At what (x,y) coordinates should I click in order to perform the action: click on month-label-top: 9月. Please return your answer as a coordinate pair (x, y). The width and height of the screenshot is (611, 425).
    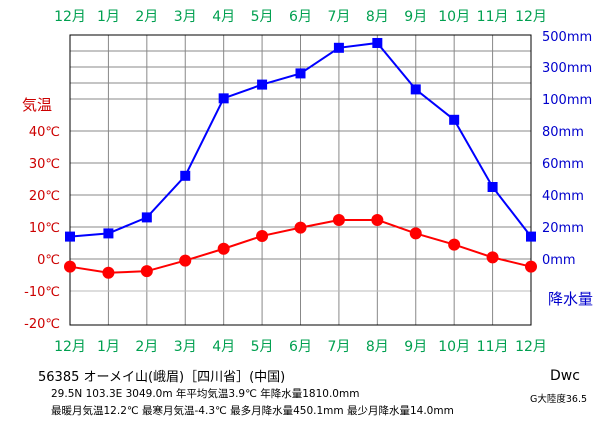
    Looking at the image, I should click on (415, 17).